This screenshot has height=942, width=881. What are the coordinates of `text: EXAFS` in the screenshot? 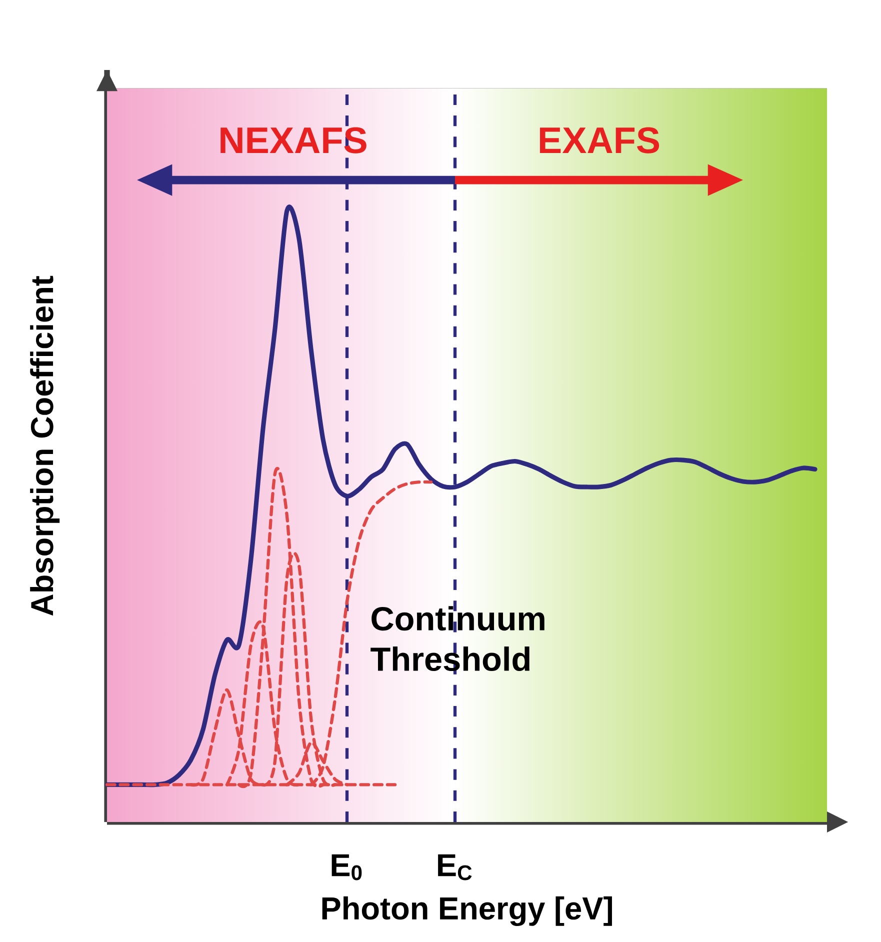 It's located at (600, 140).